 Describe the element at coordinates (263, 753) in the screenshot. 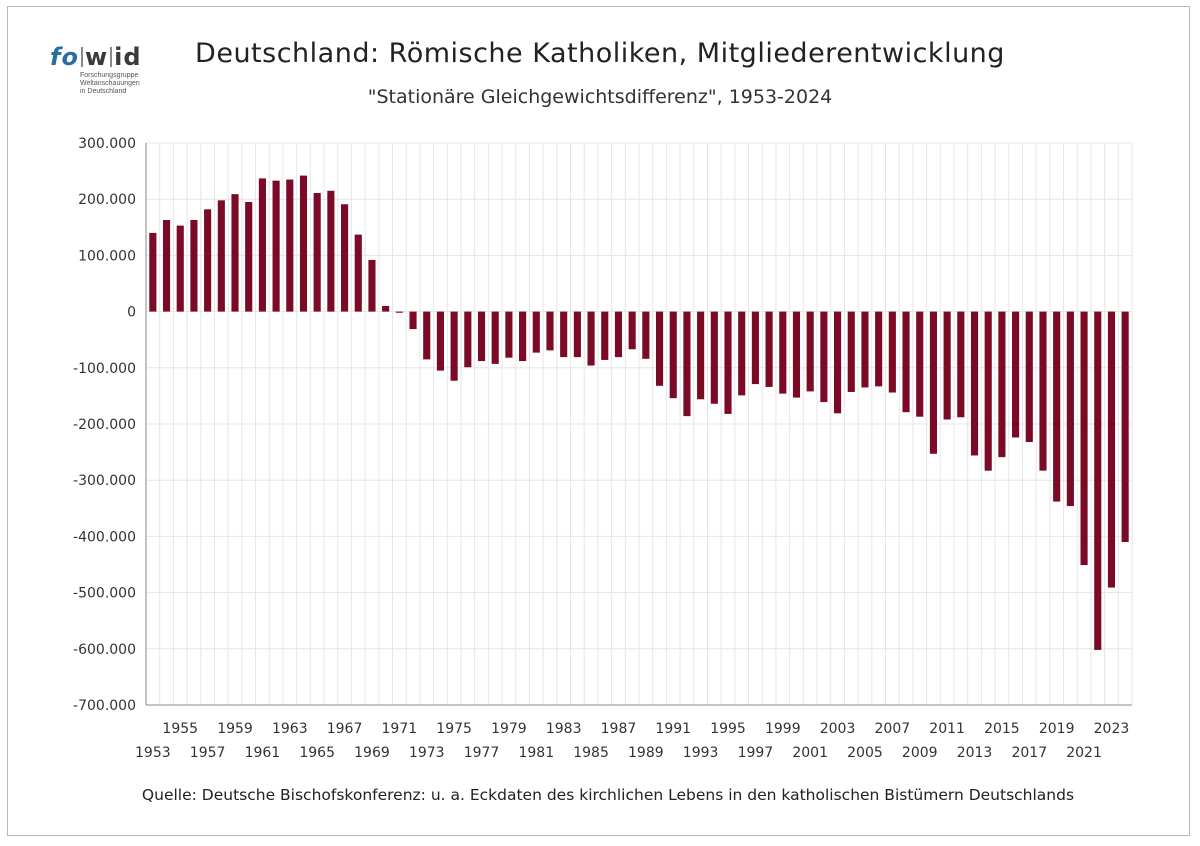

I see `x-tick-label: 1961` at that location.